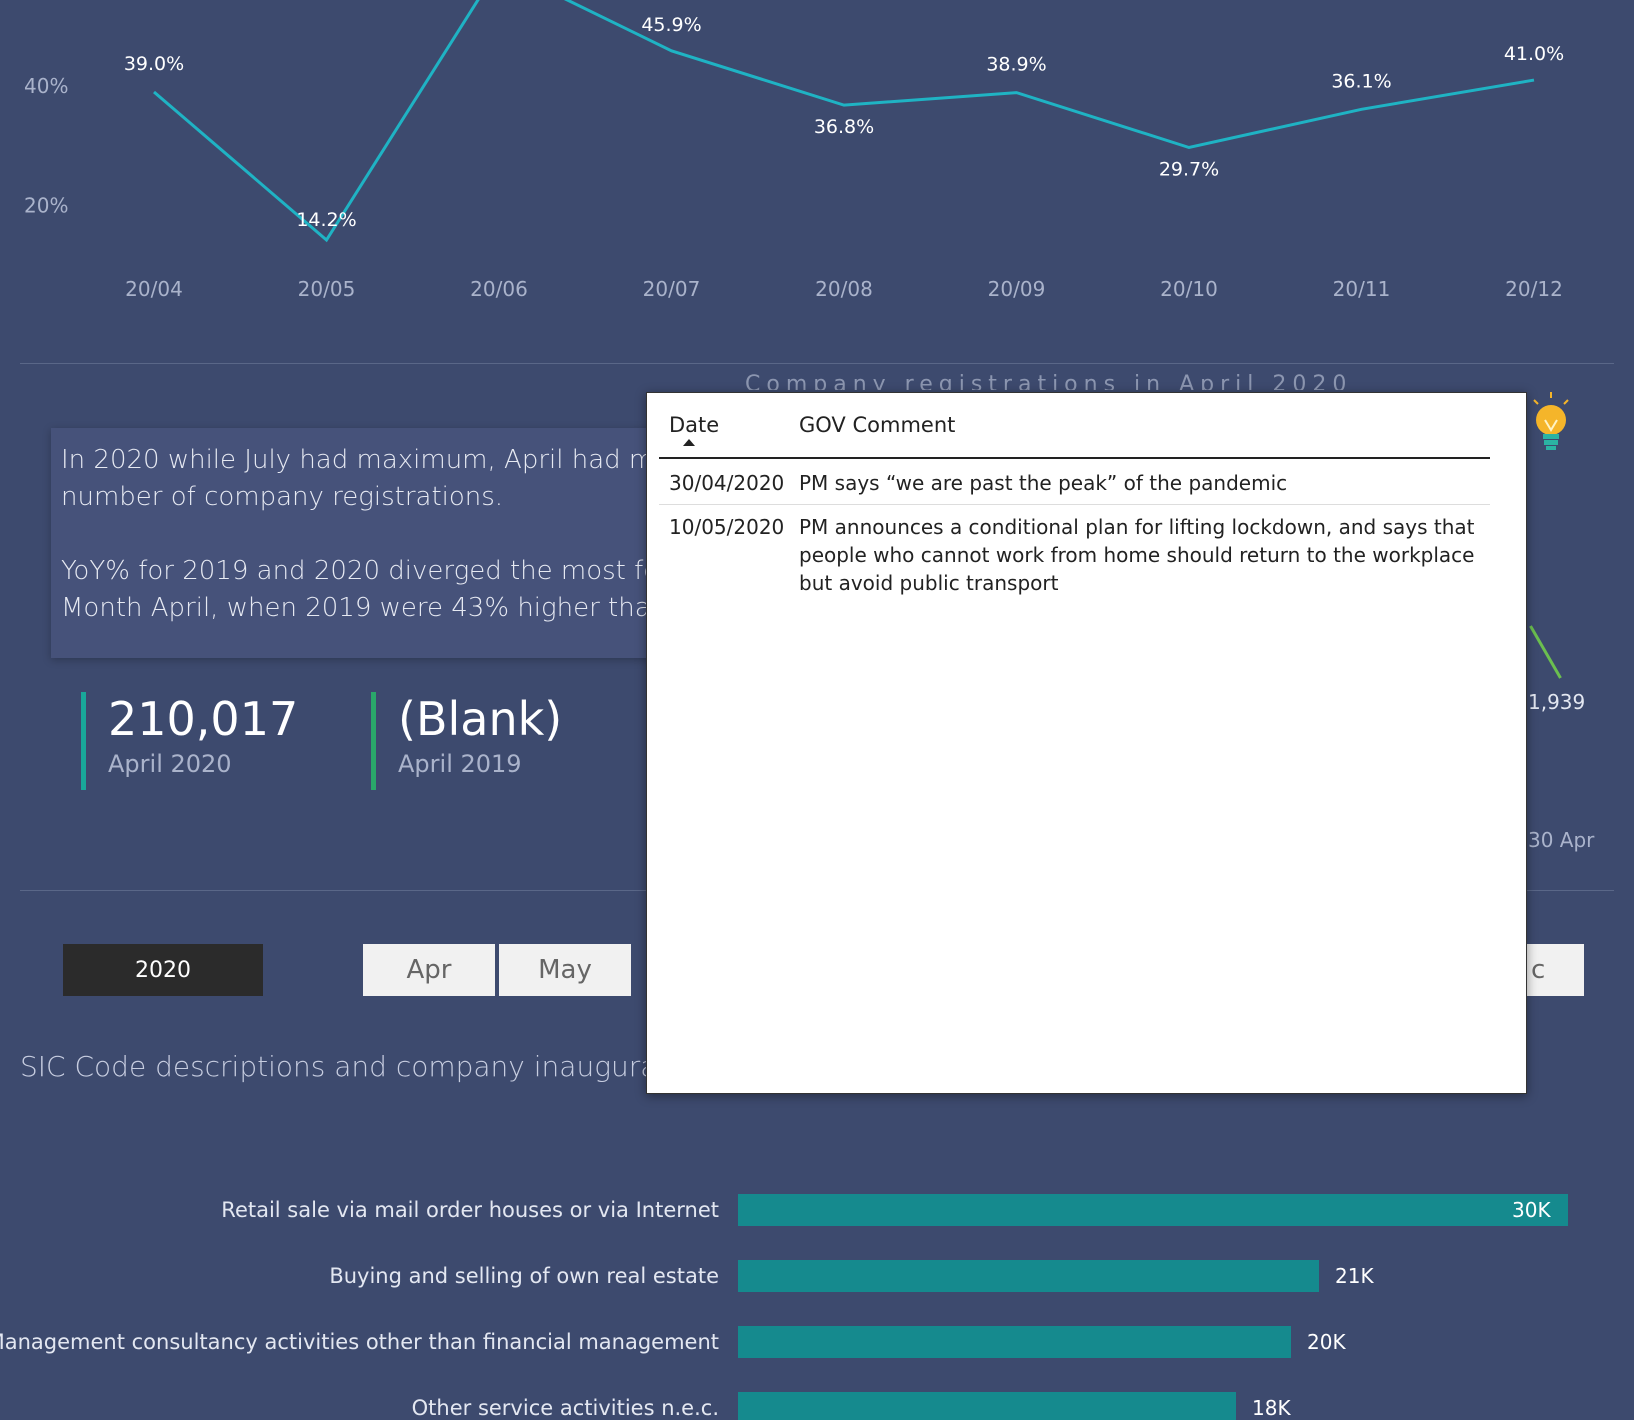 The height and width of the screenshot is (1420, 1634). Describe the element at coordinates (844, 289) in the screenshot. I see `x-tick-label: 20/08` at that location.